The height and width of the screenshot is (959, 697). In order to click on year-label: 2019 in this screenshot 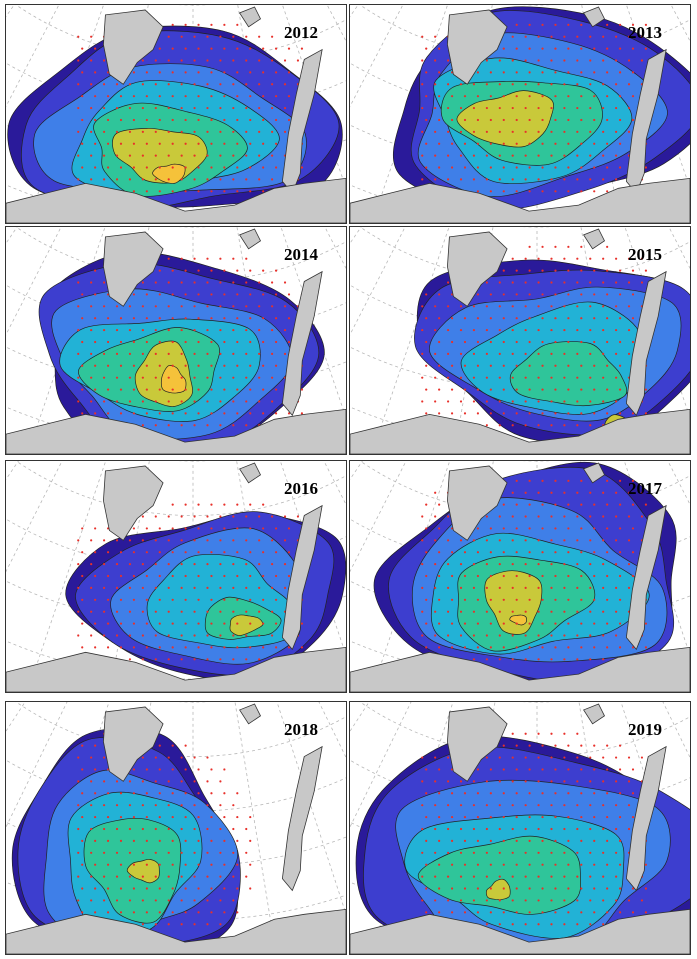, I will do `click(645, 729)`.